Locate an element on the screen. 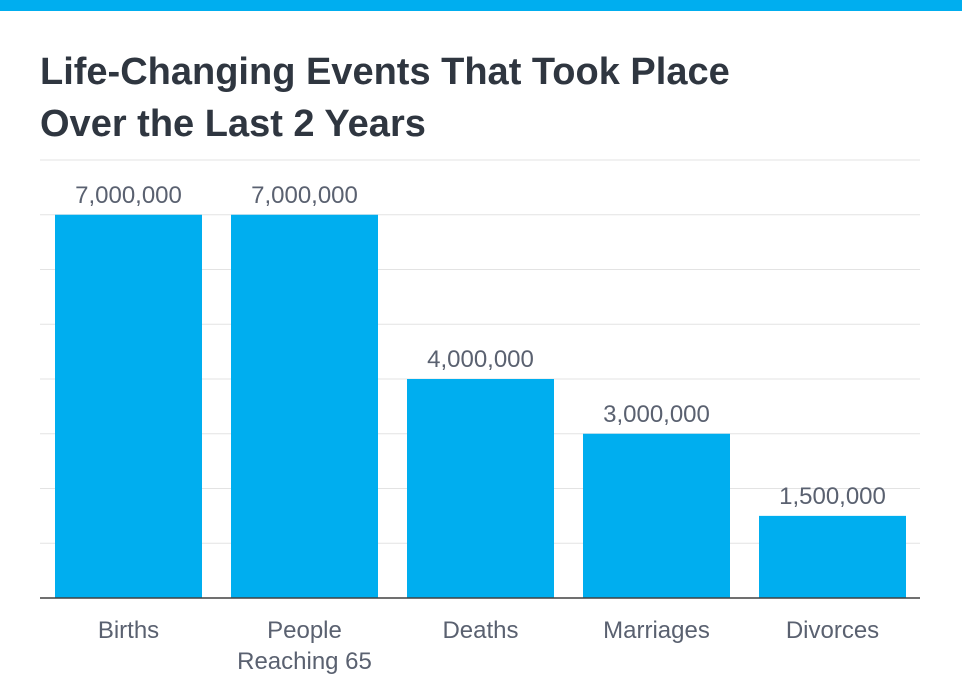 The image size is (962, 680). category-label-line: Reaching 65 is located at coordinates (304, 661).